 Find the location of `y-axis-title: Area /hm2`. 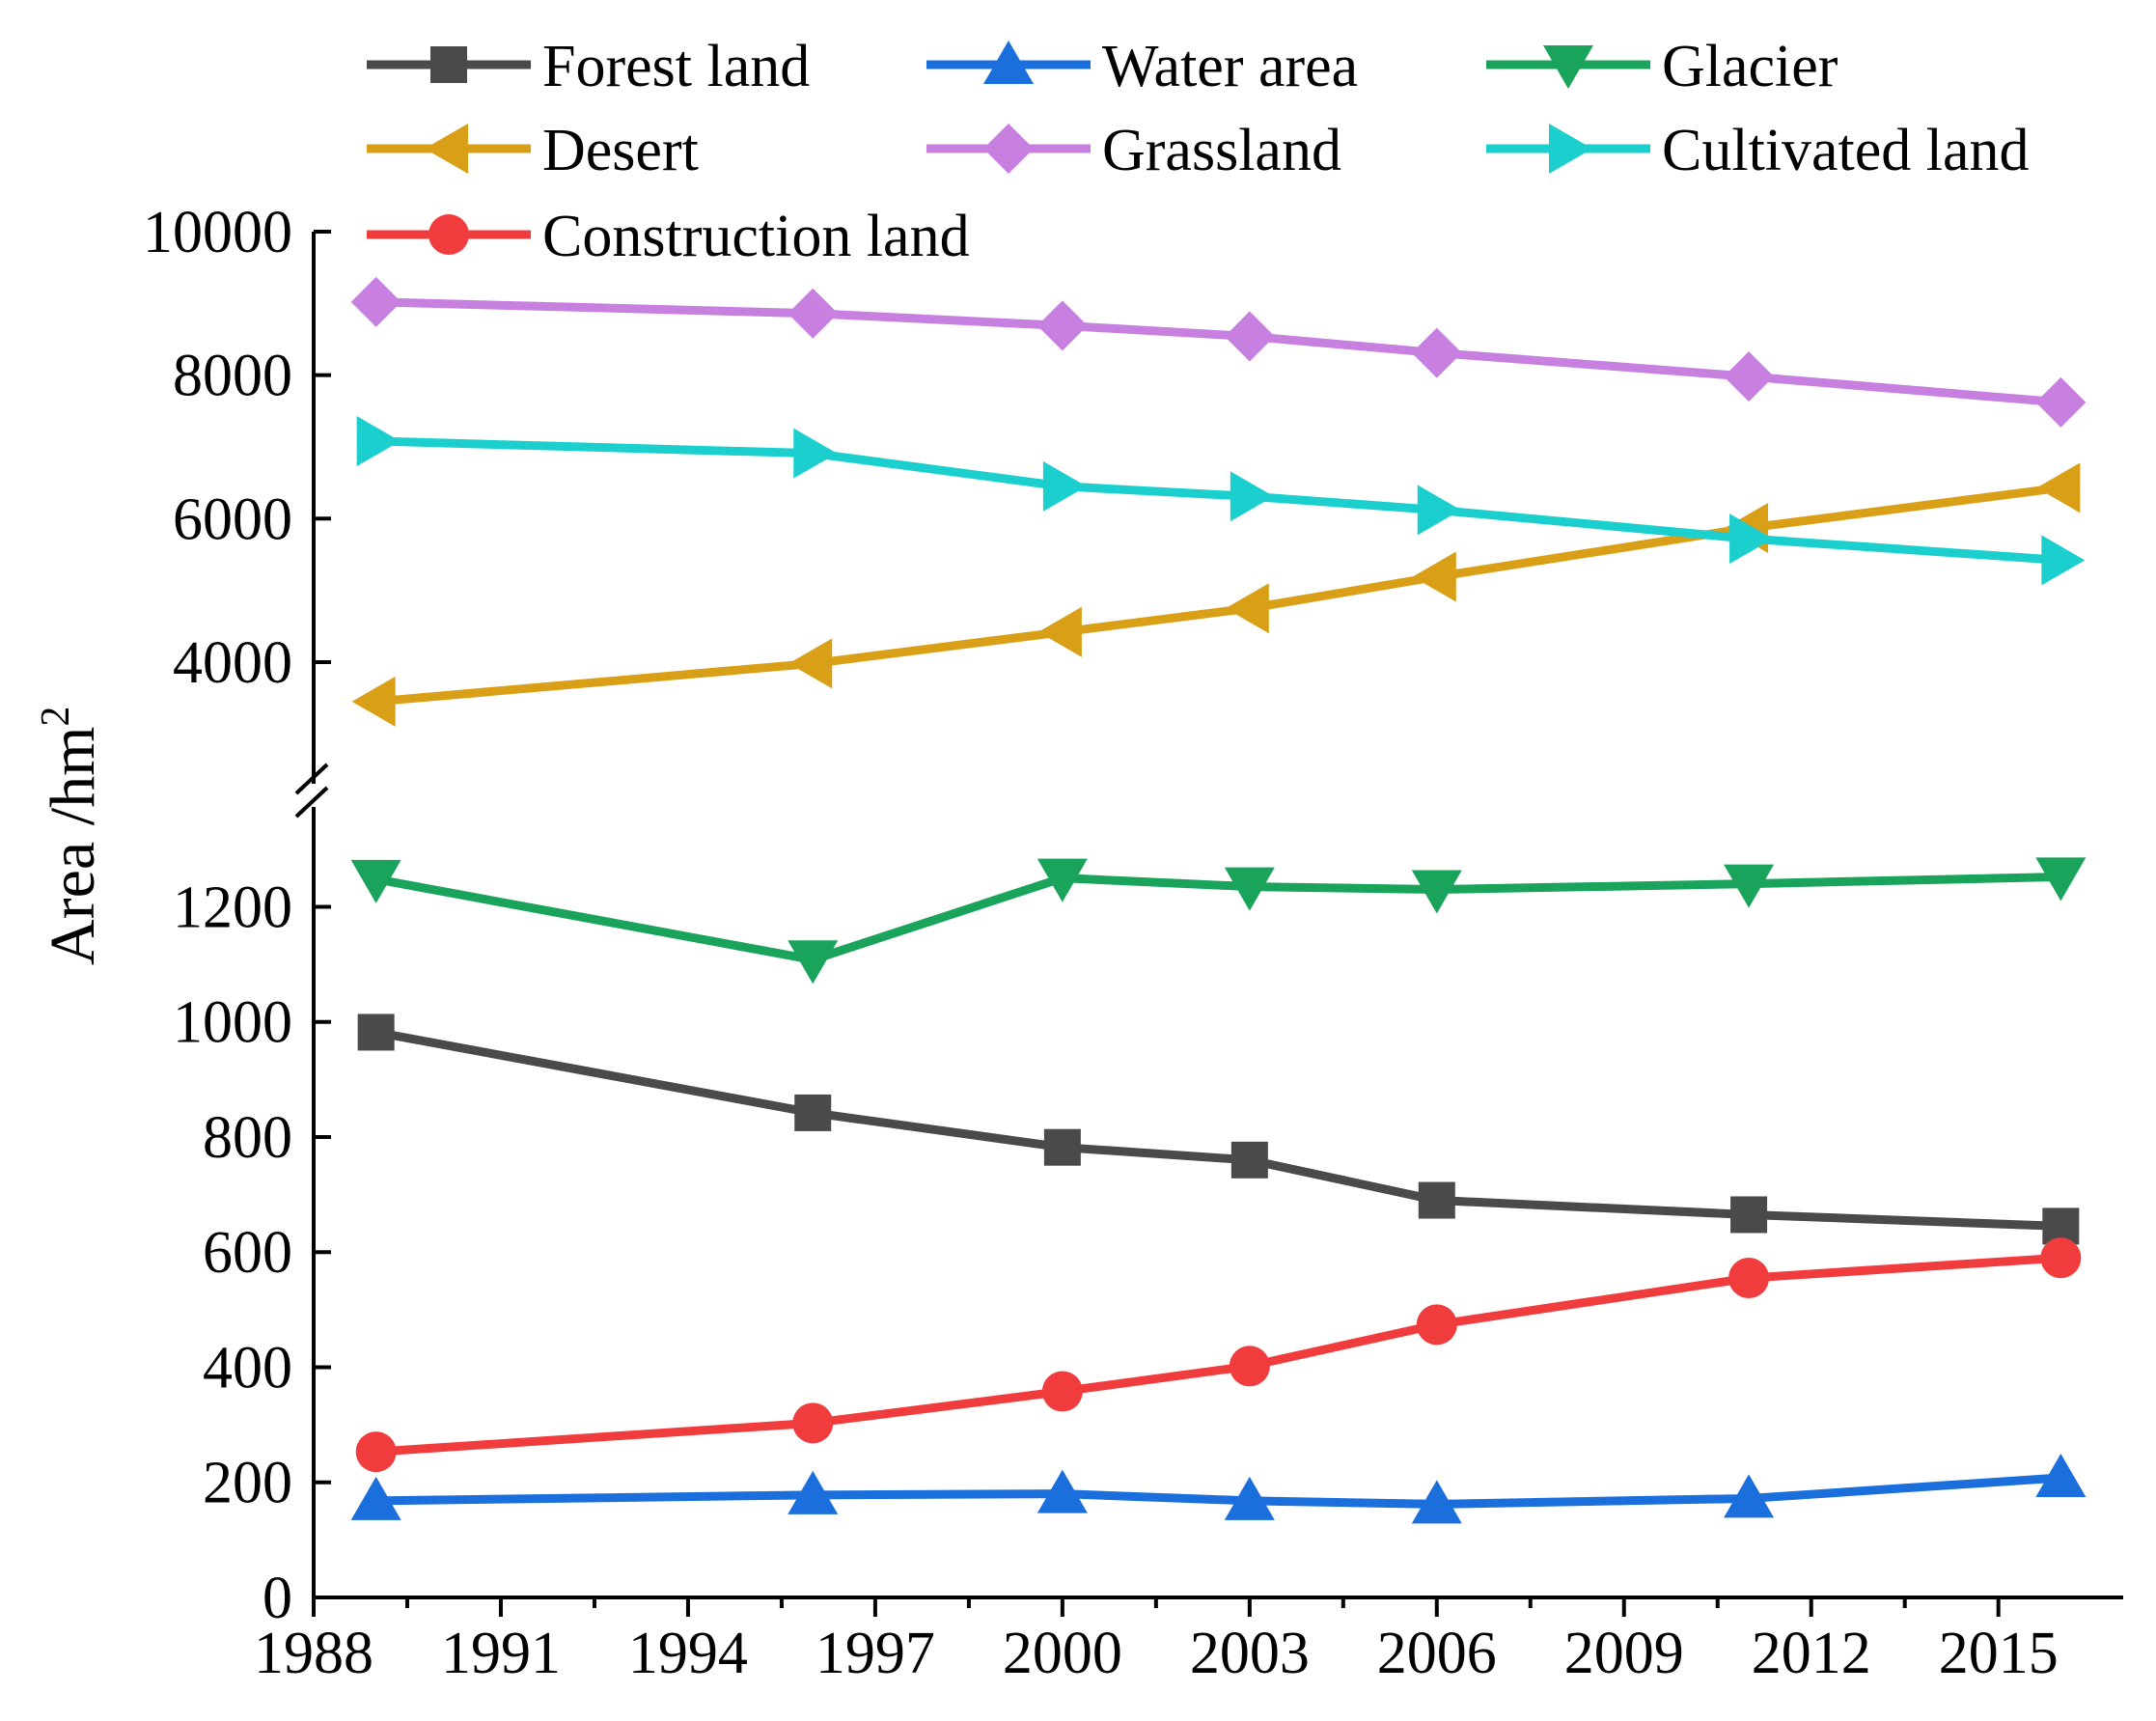

y-axis-title: Area /hm2 is located at coordinates (71, 836).